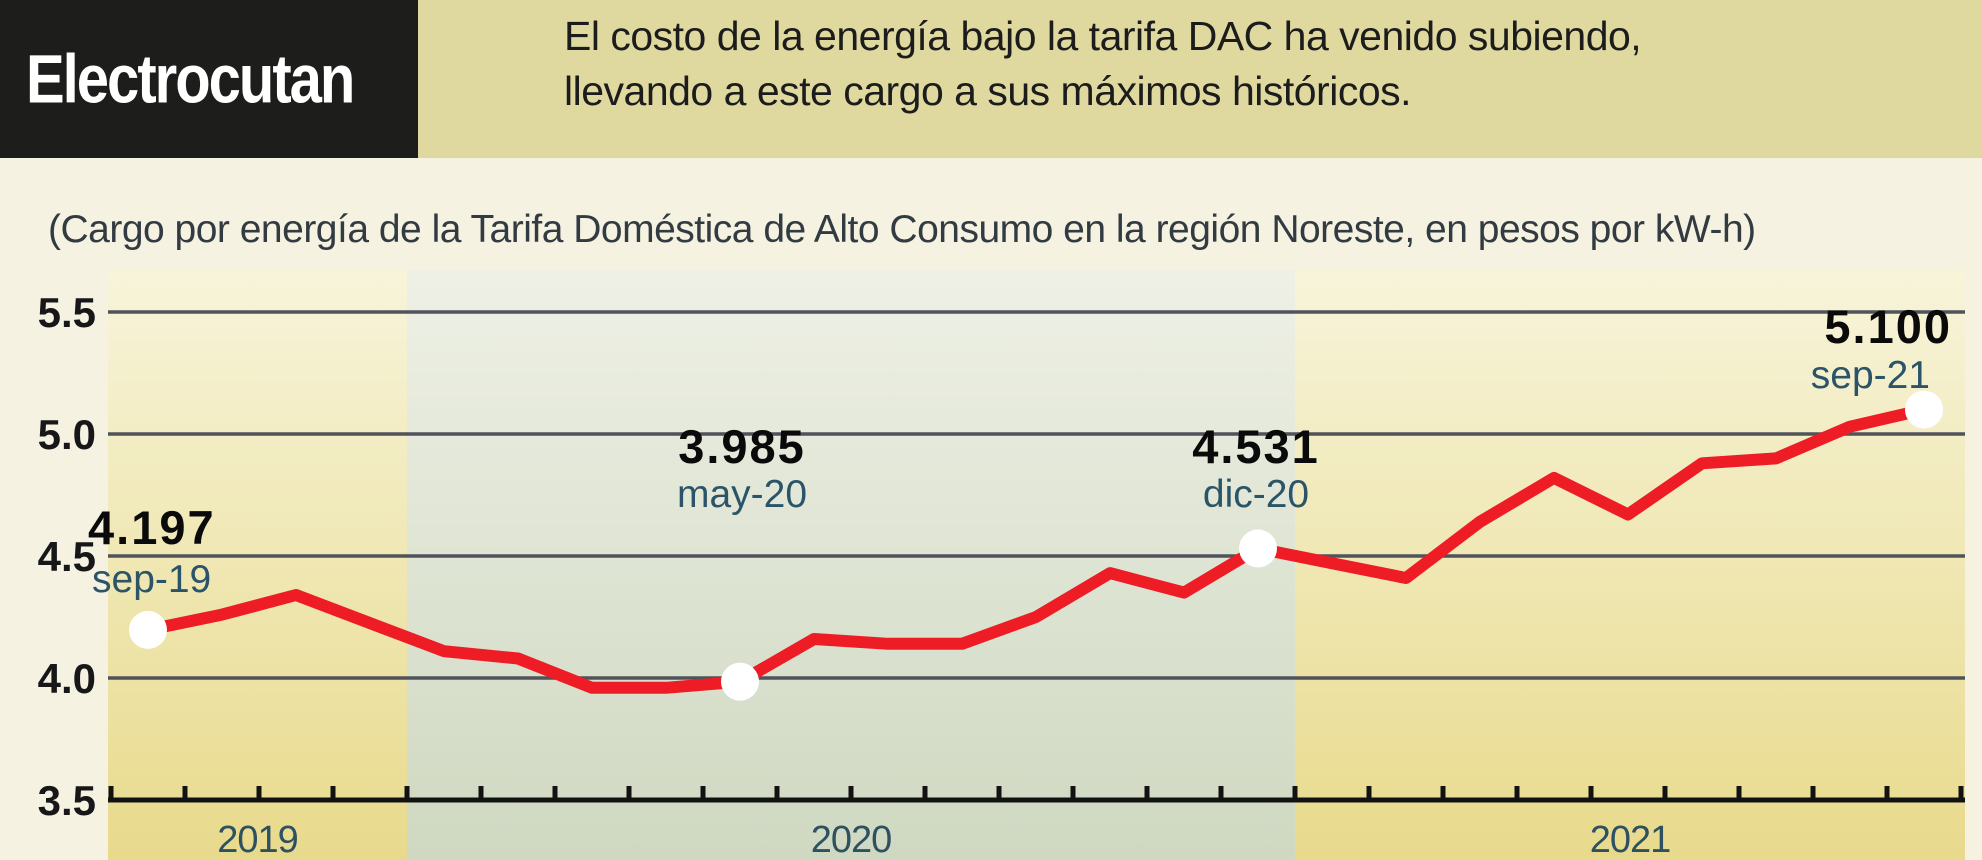 The image size is (1982, 860). What do you see at coordinates (190, 79) in the screenshot?
I see `brand-title: Electrocutan` at bounding box center [190, 79].